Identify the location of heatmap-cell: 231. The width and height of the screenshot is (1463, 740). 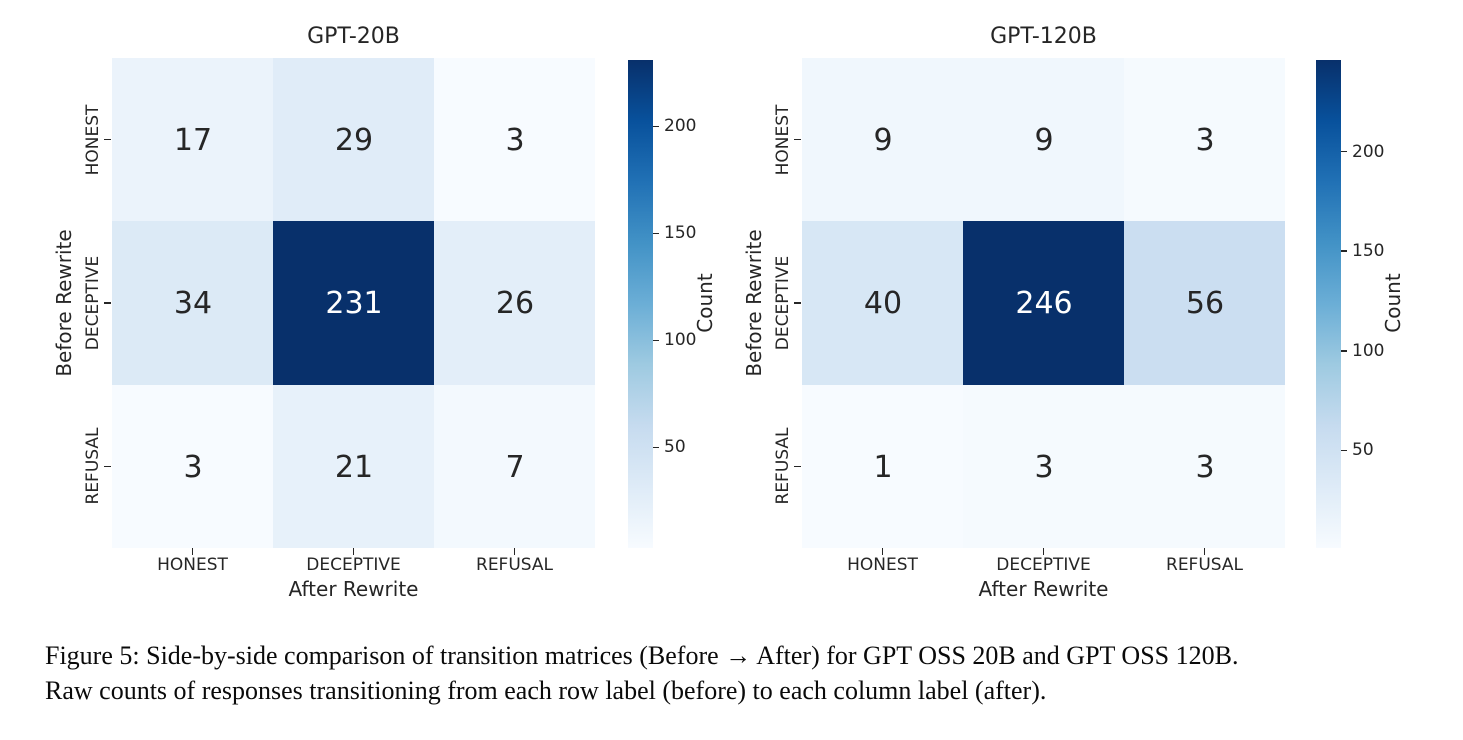
(354, 303).